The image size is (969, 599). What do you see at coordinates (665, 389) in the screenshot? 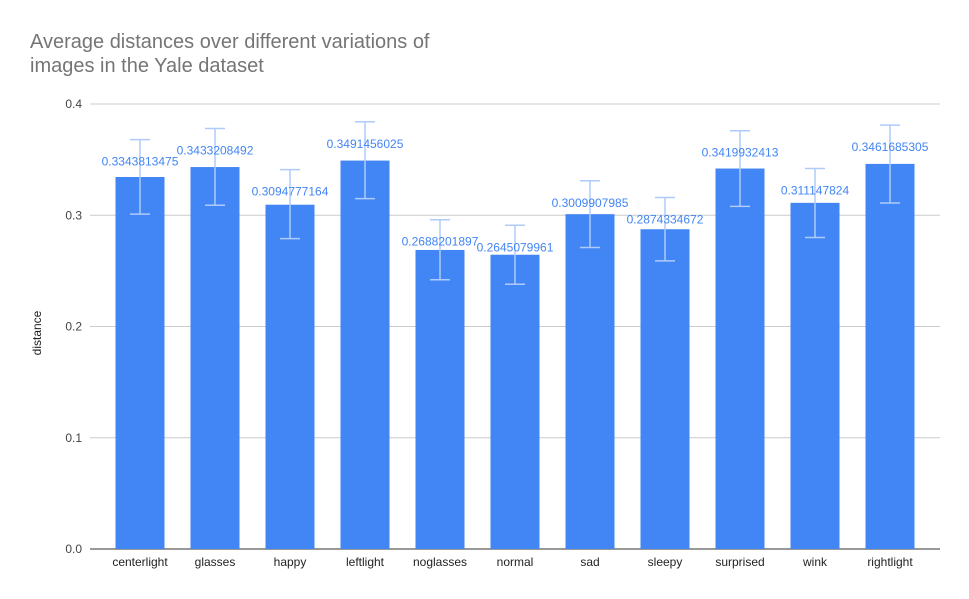
I see `bar-sleepy` at bounding box center [665, 389].